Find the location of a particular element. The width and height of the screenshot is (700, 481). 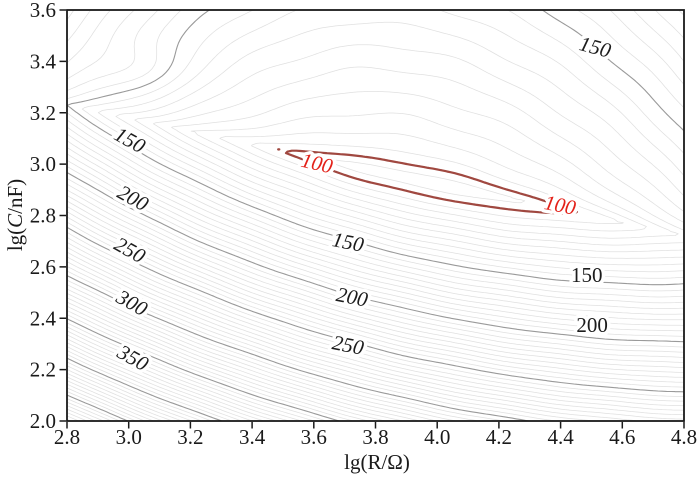

x-tick-label: 4.0 is located at coordinates (437, 437).